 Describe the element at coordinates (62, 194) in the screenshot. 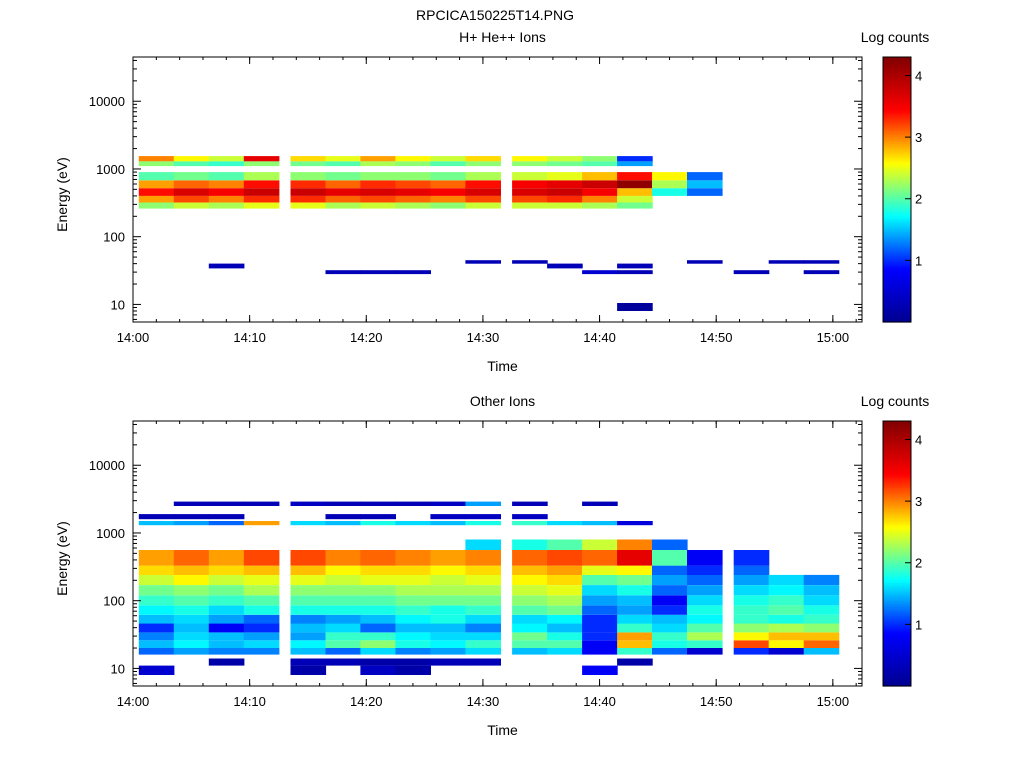

I see `y-axis-label: Energy (eV)` at that location.